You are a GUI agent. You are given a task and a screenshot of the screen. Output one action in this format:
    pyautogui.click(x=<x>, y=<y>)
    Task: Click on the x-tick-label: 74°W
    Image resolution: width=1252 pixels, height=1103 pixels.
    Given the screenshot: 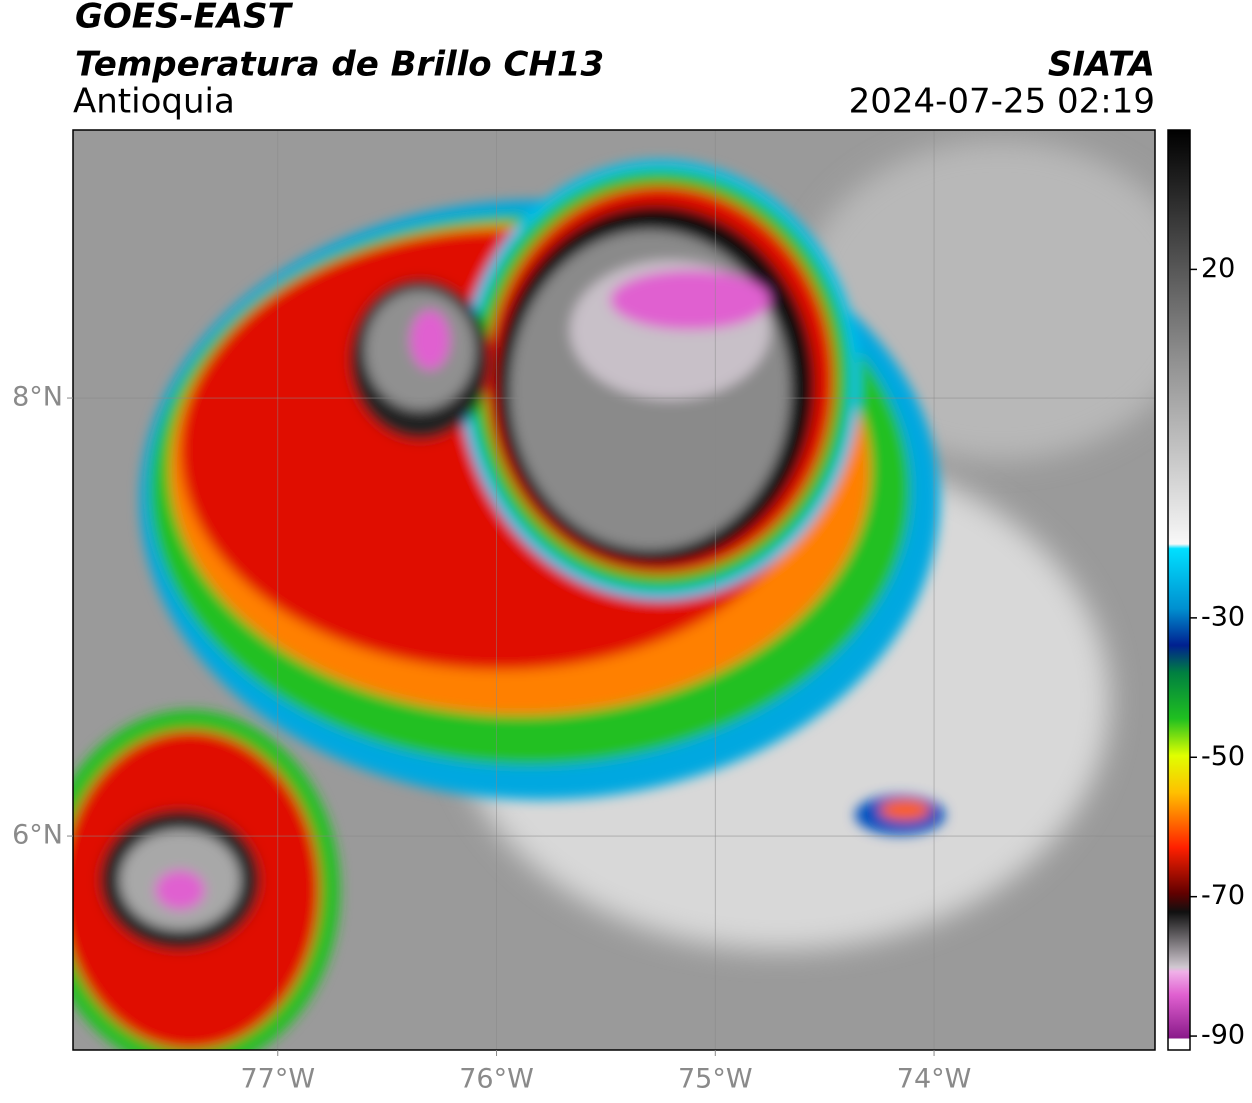 What is the action you would take?
    pyautogui.click(x=934, y=1079)
    